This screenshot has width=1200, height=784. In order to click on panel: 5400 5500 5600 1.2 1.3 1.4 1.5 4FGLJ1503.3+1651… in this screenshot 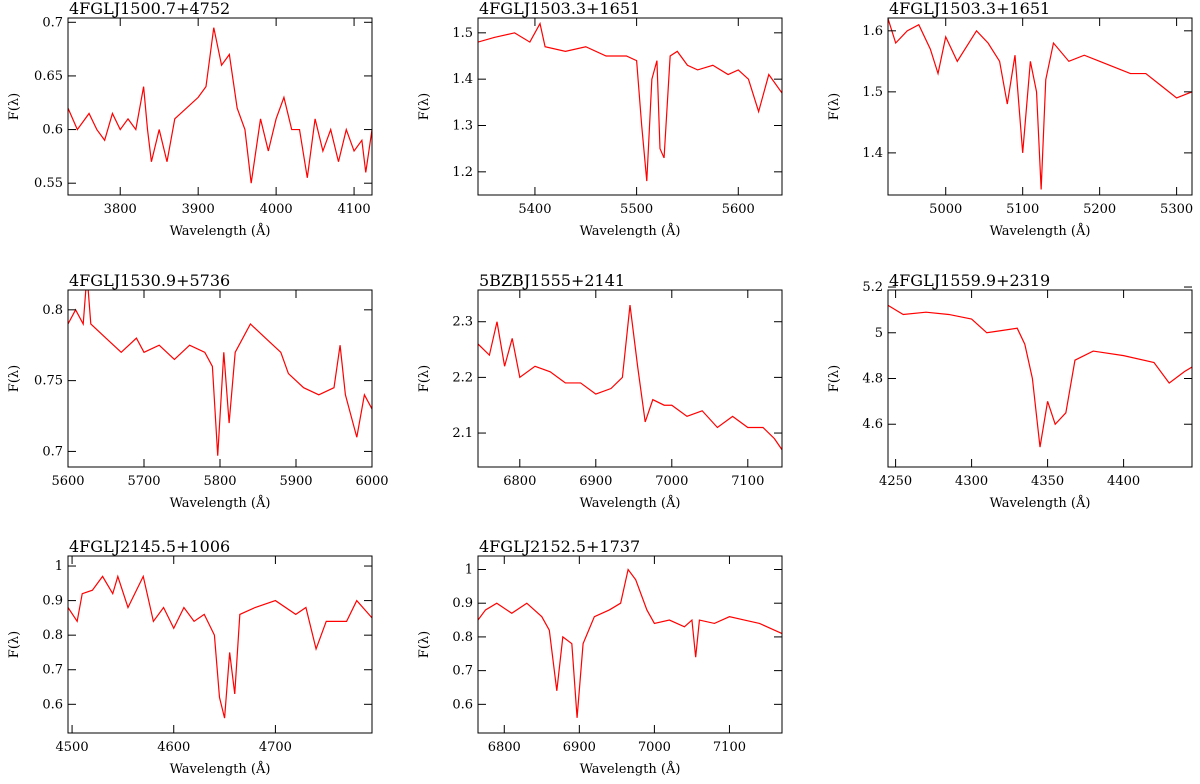, I will do `click(600, 119)`.